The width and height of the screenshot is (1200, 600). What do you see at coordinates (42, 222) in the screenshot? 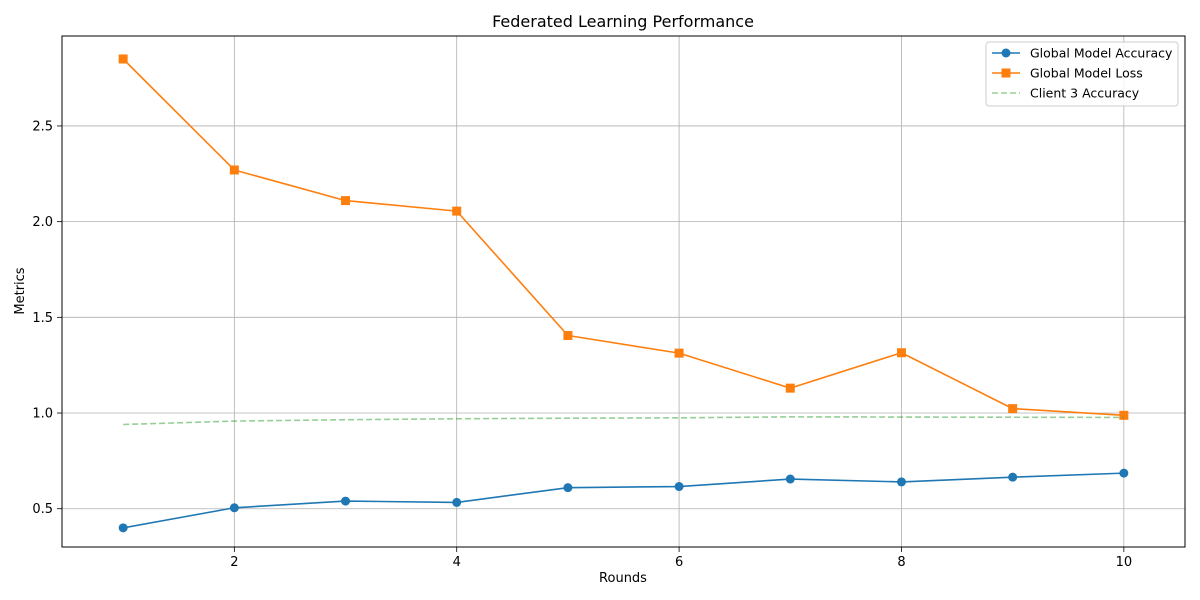
I see `y-tick-label-2-0: 2.0` at bounding box center [42, 222].